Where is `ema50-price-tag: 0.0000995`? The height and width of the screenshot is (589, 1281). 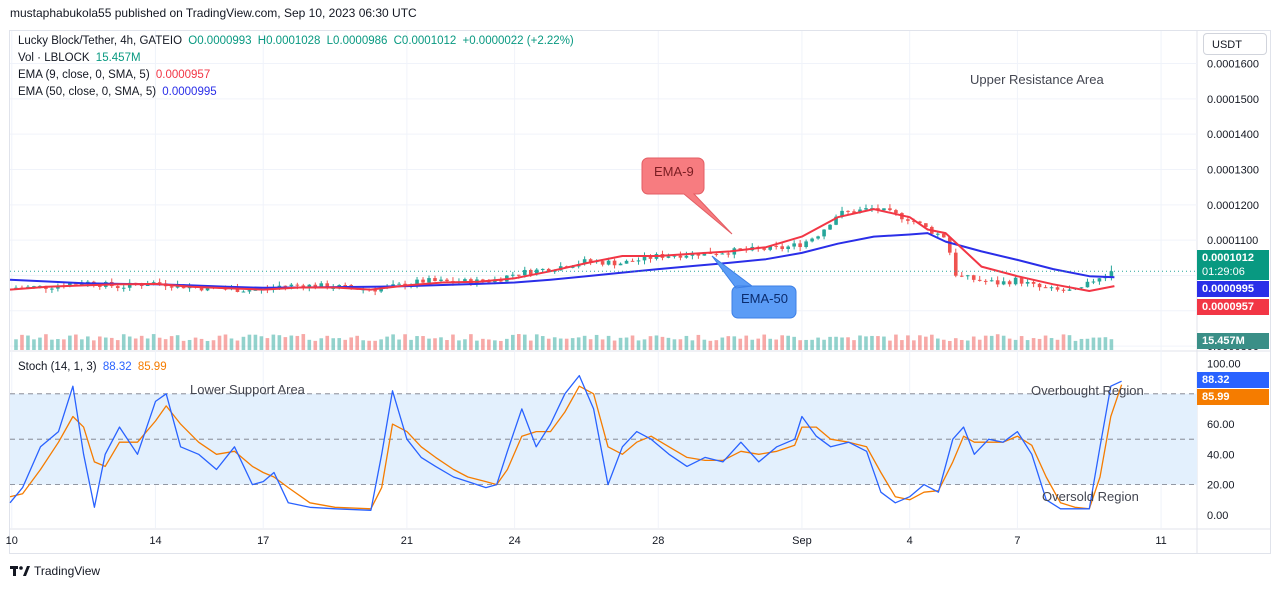 ema50-price-tag: 0.0000995 is located at coordinates (1233, 289).